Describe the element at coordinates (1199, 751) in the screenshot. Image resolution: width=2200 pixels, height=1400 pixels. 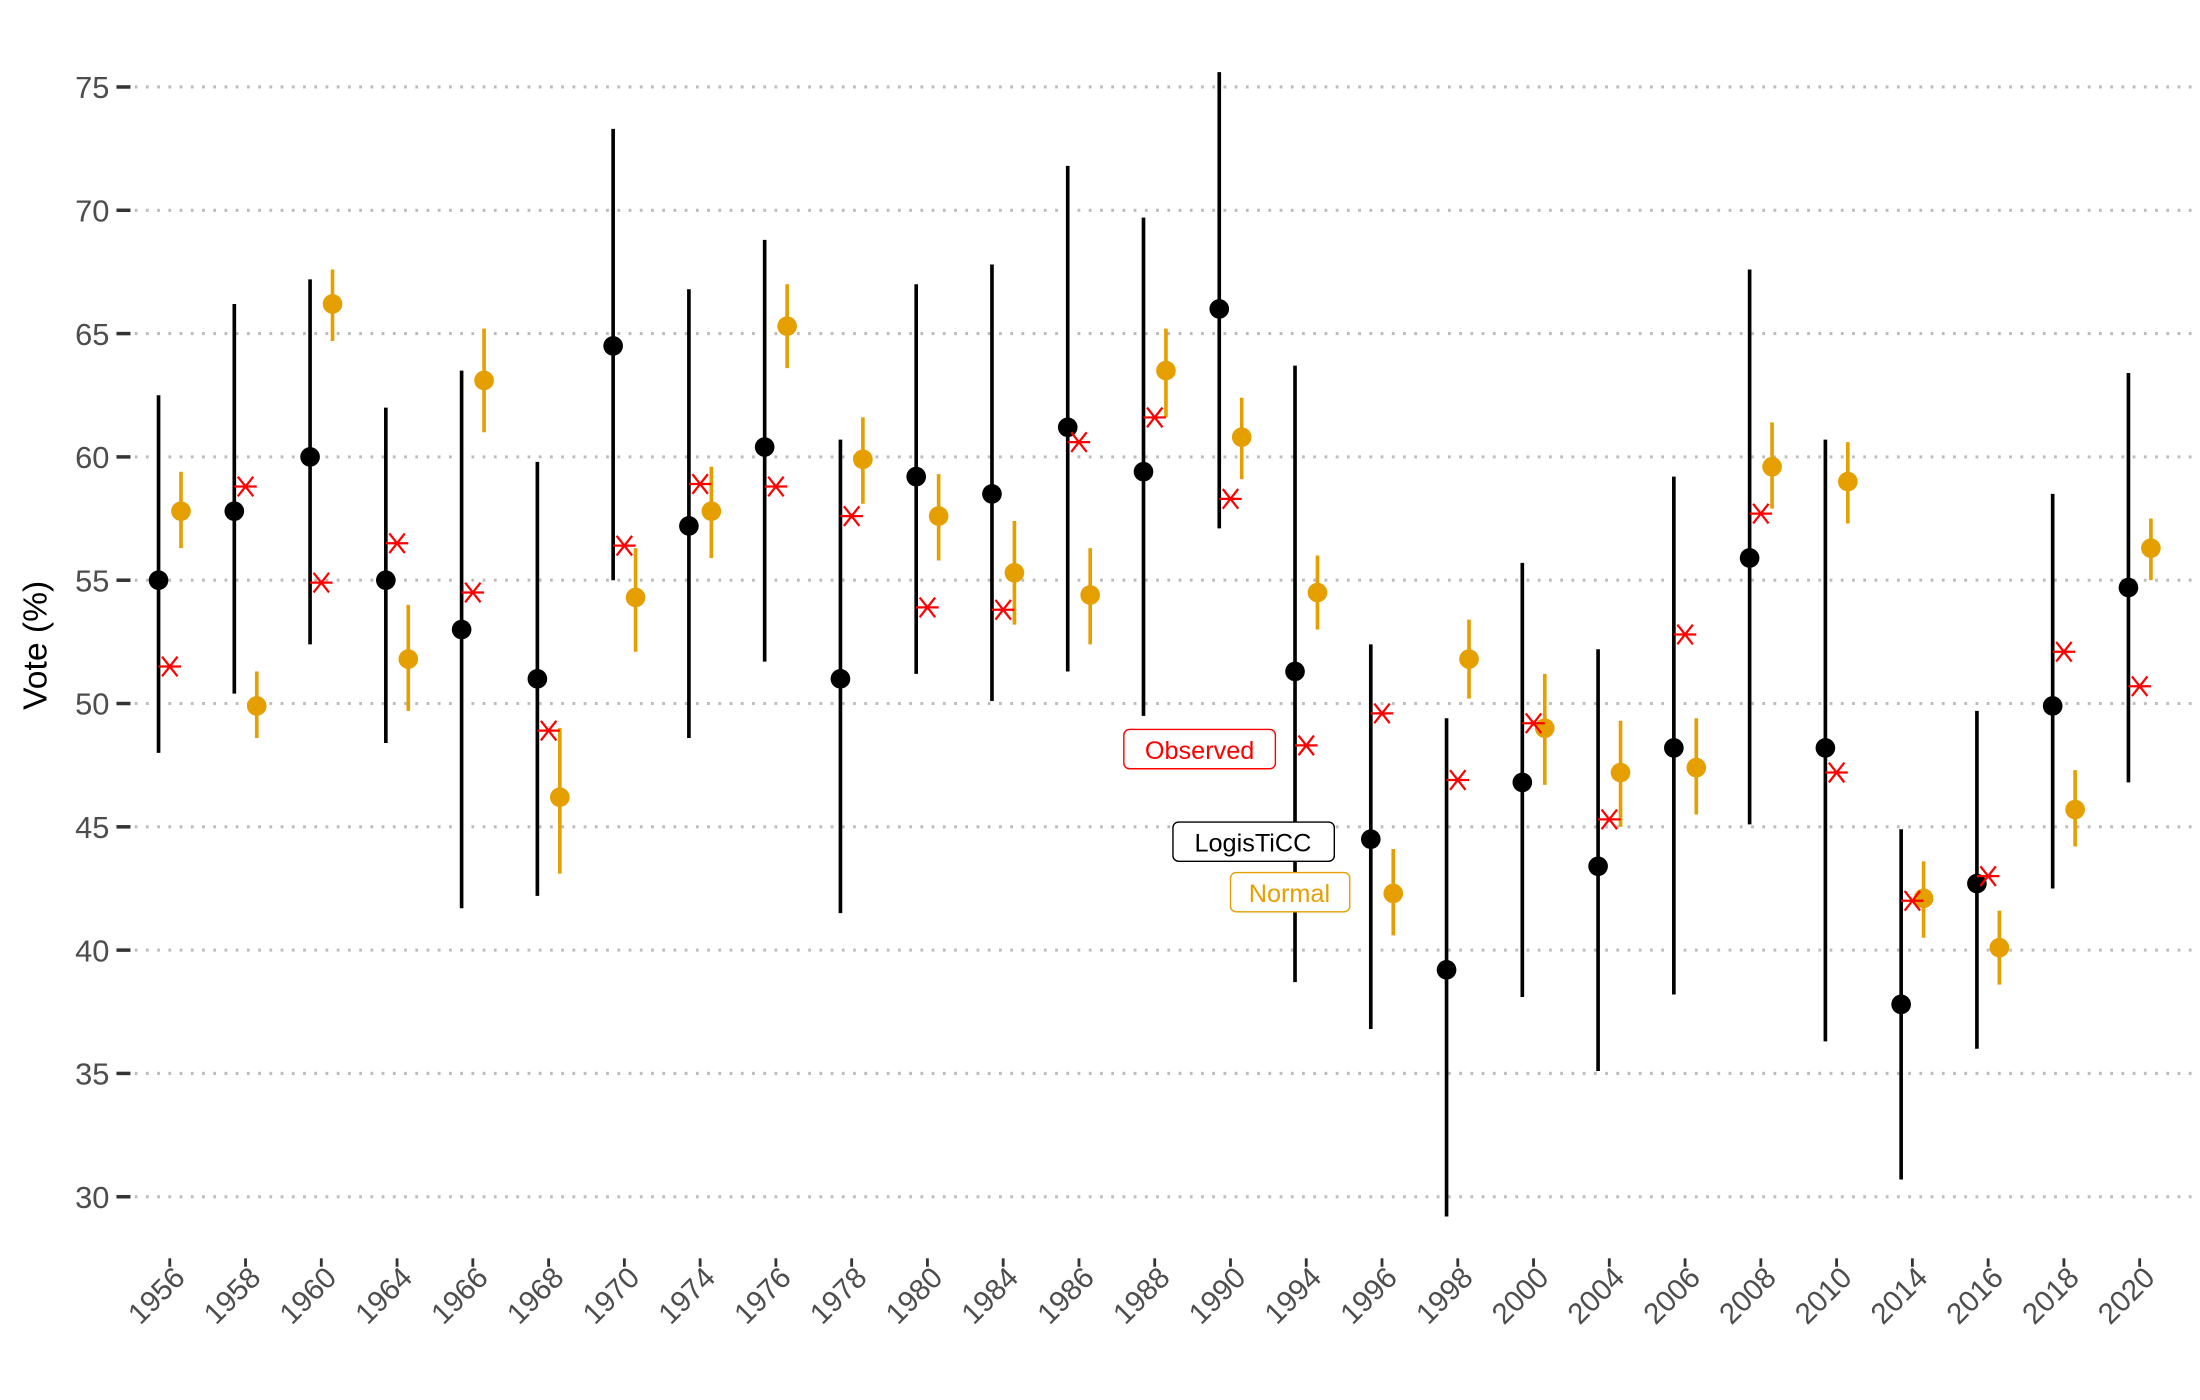
I see `legend-text-observed: Observed` at that location.